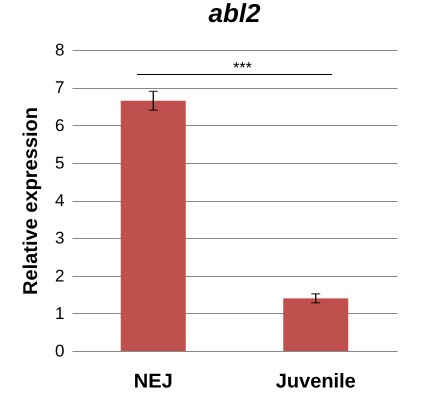  I want to click on x-tick-label: NEJ, so click(153, 381).